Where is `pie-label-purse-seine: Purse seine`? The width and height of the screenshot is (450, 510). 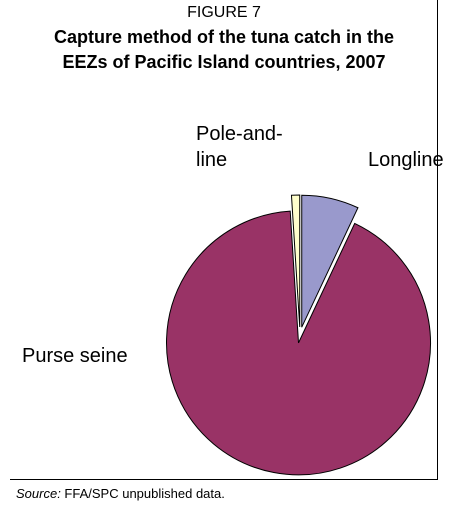
pie-label-purse-seine: Purse seine is located at coordinates (75, 356).